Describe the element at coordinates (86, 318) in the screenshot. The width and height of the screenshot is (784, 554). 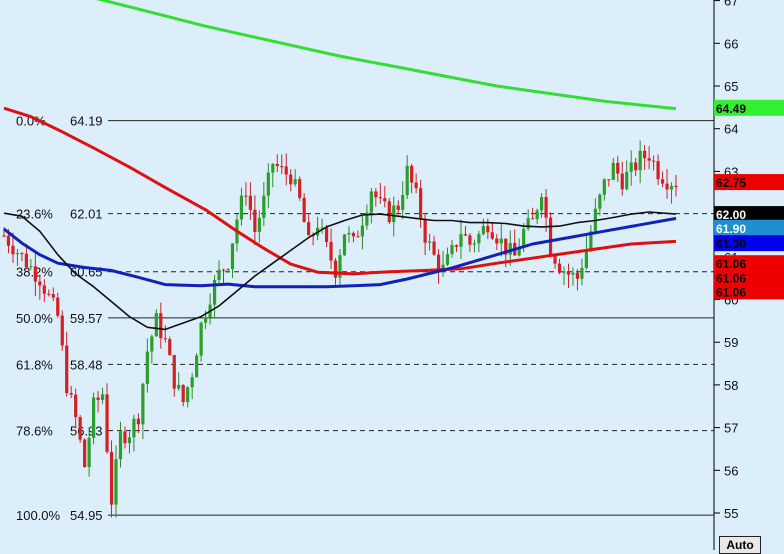
I see `fib-value-label: 59.57` at that location.